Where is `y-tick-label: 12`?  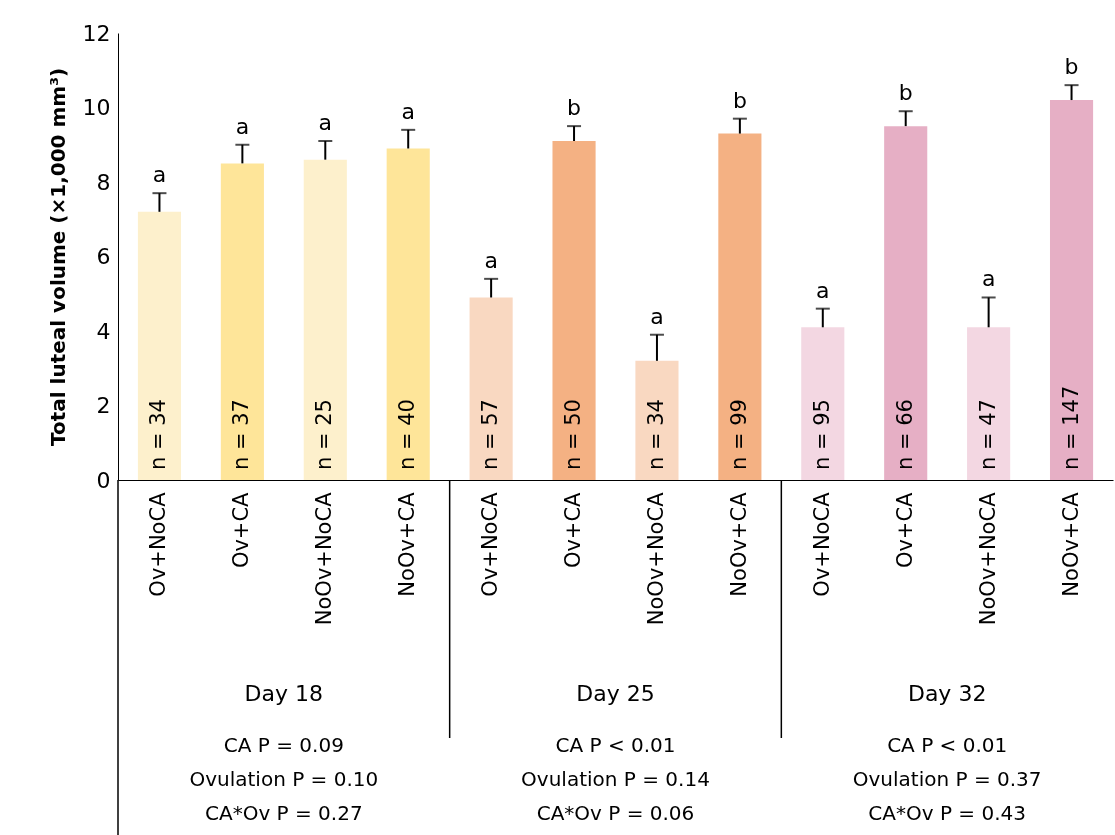
y-tick-label: 12 is located at coordinates (96, 33).